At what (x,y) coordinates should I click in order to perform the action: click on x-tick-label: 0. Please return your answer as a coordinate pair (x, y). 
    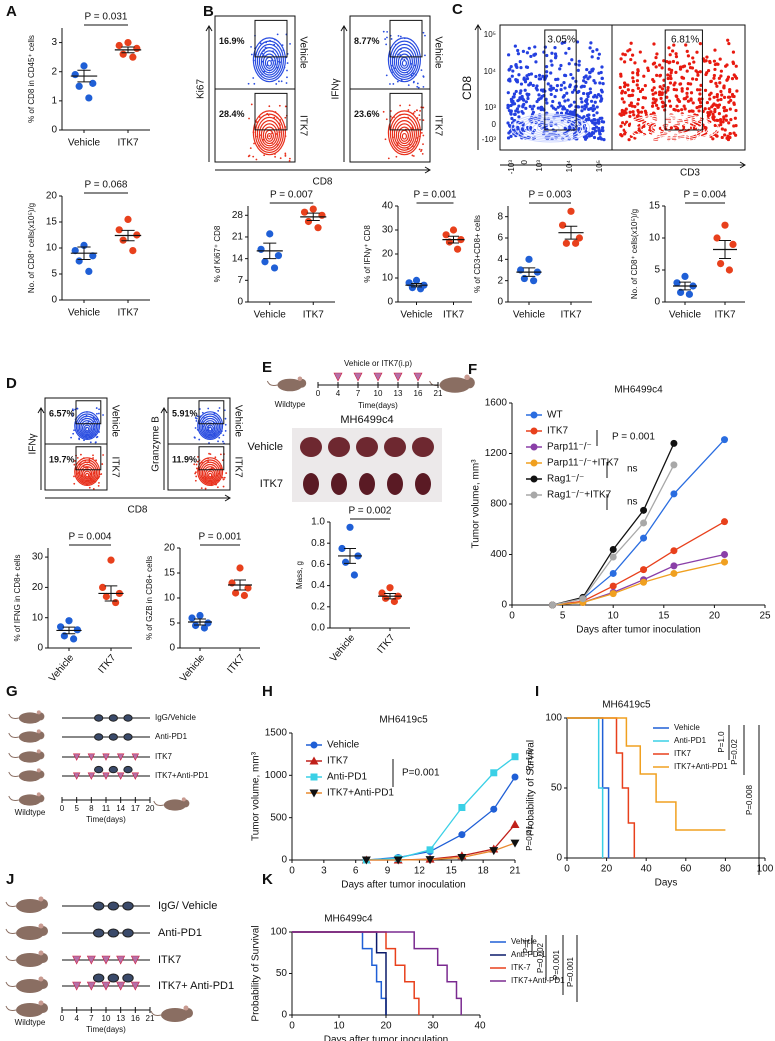
    Looking at the image, I should click on (292, 1026).